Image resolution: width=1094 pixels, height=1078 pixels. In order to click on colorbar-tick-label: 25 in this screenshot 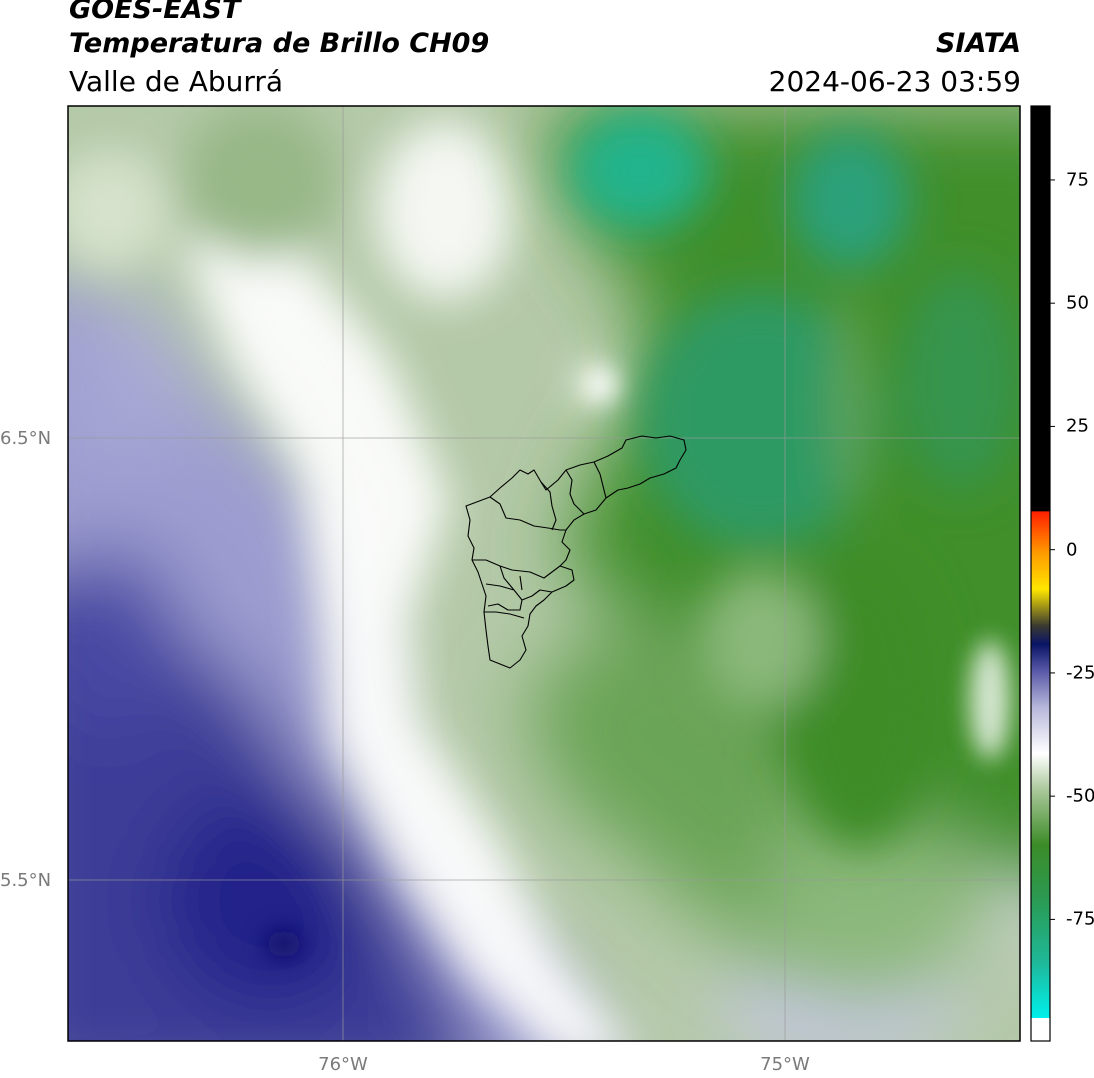, I will do `click(1077, 426)`.